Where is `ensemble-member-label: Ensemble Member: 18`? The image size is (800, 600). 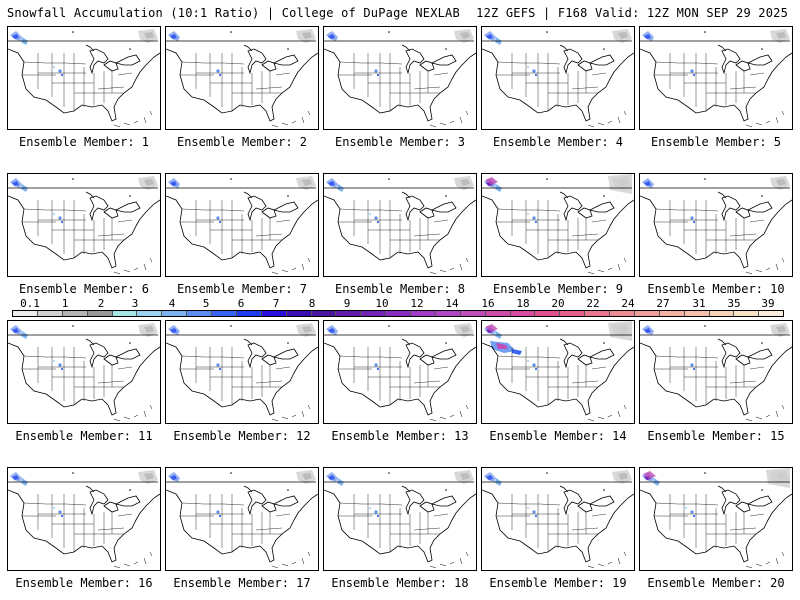
ensemble-member-label: Ensemble Member: 18 is located at coordinates (400, 583).